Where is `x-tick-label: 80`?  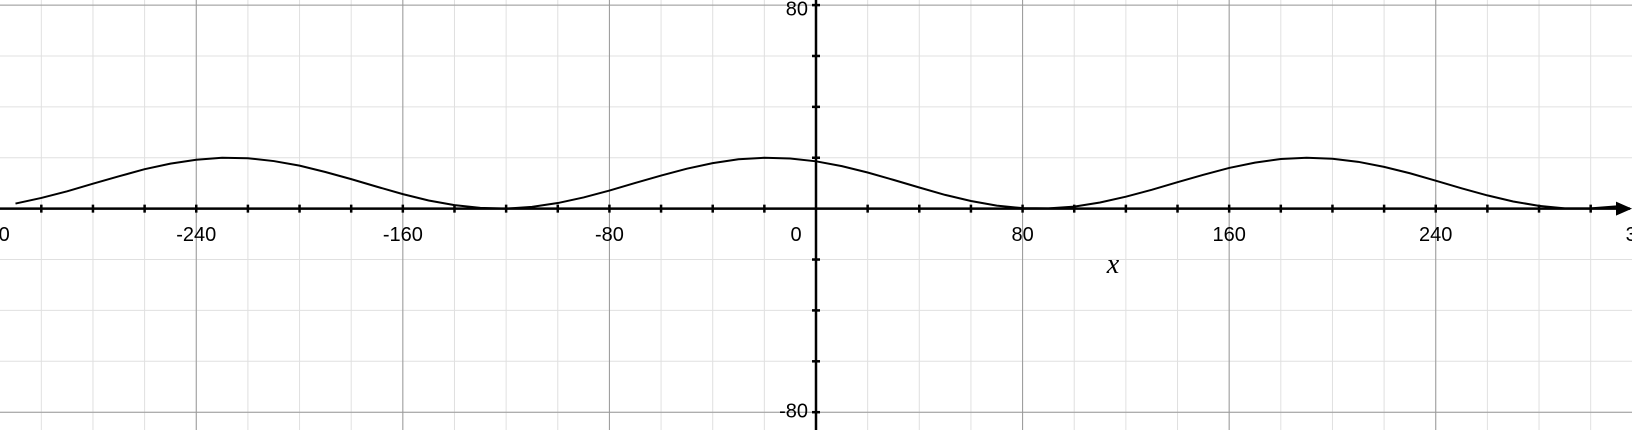
x-tick-label: 80 is located at coordinates (1022, 235).